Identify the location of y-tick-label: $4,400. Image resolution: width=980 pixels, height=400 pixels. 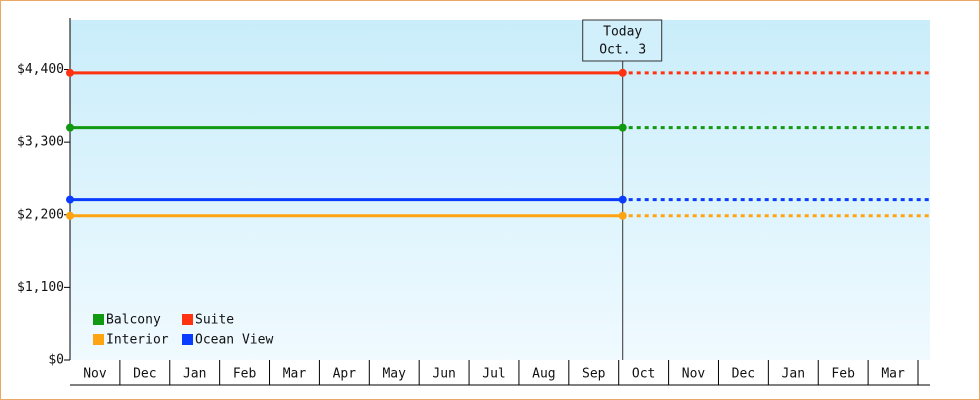
(40, 69).